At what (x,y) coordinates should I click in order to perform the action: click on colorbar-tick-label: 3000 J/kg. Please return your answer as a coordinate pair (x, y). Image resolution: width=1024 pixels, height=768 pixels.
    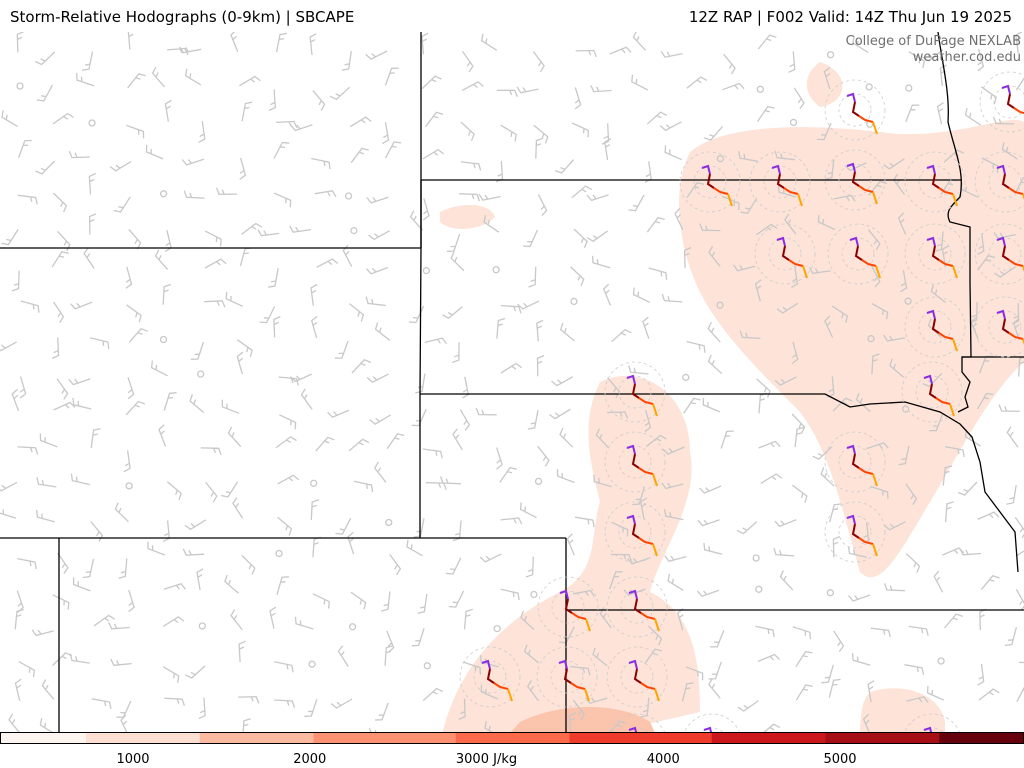
    Looking at the image, I should click on (486, 759).